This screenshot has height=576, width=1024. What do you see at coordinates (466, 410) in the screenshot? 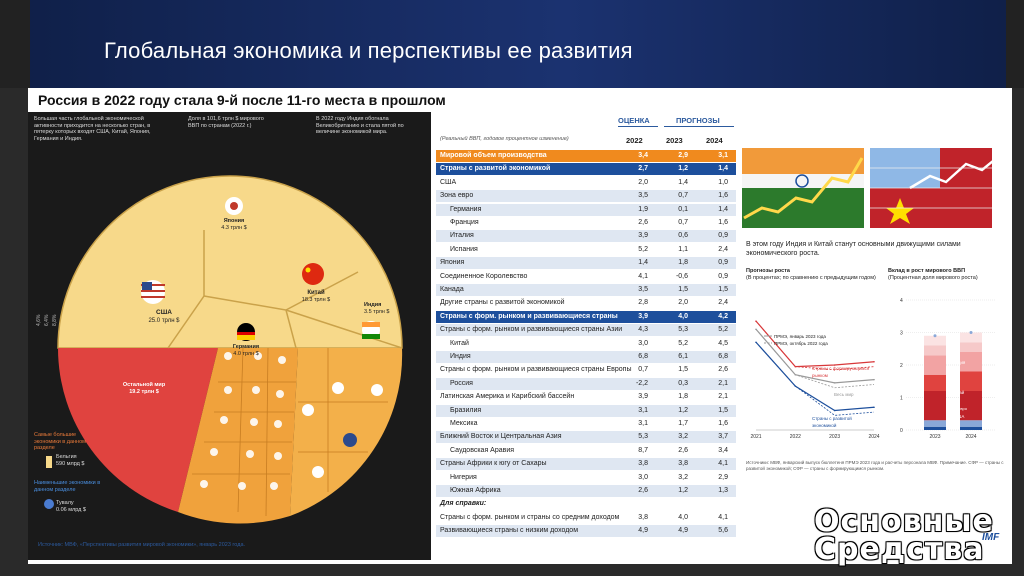
I see `row-label: Бразилия` at bounding box center [466, 410].